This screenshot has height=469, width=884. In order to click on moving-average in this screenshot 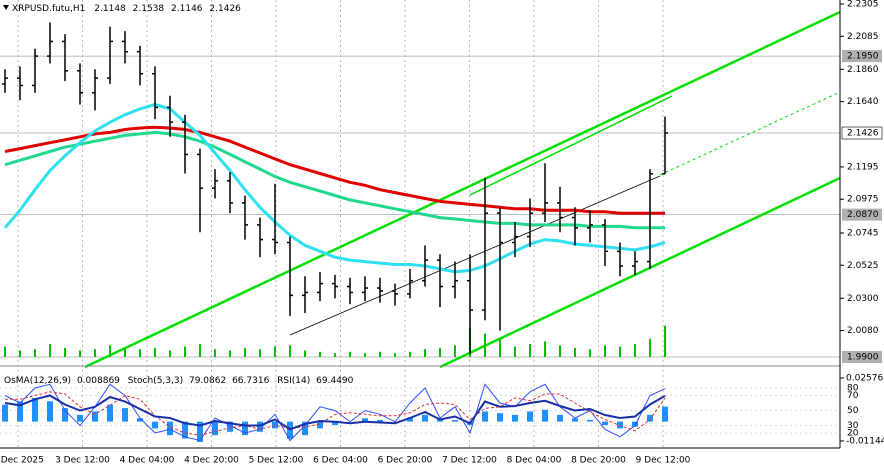, I will do `click(334, 170)`.